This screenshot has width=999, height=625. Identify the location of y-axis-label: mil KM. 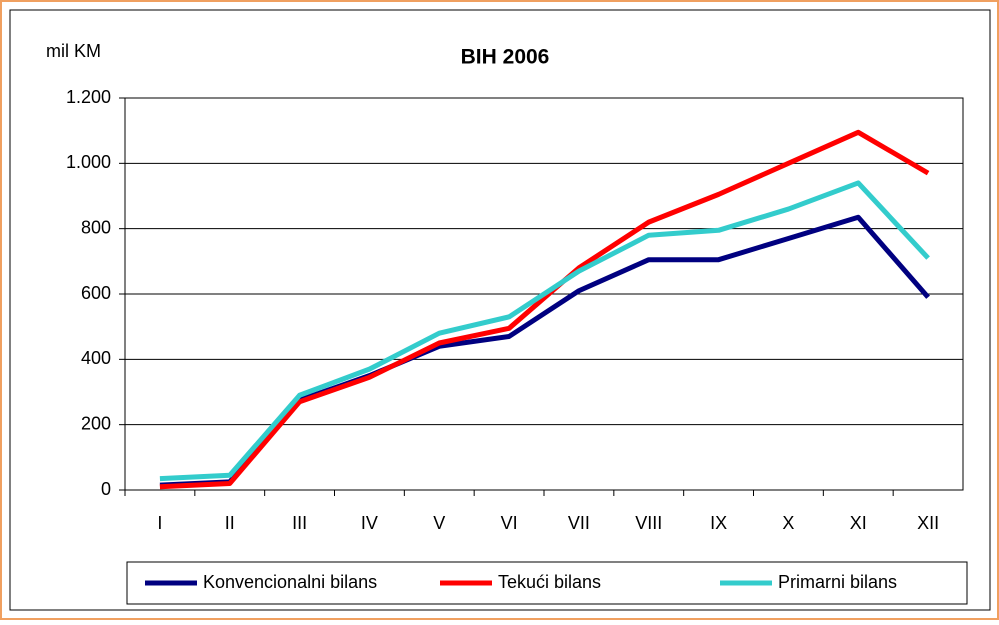
(73, 51).